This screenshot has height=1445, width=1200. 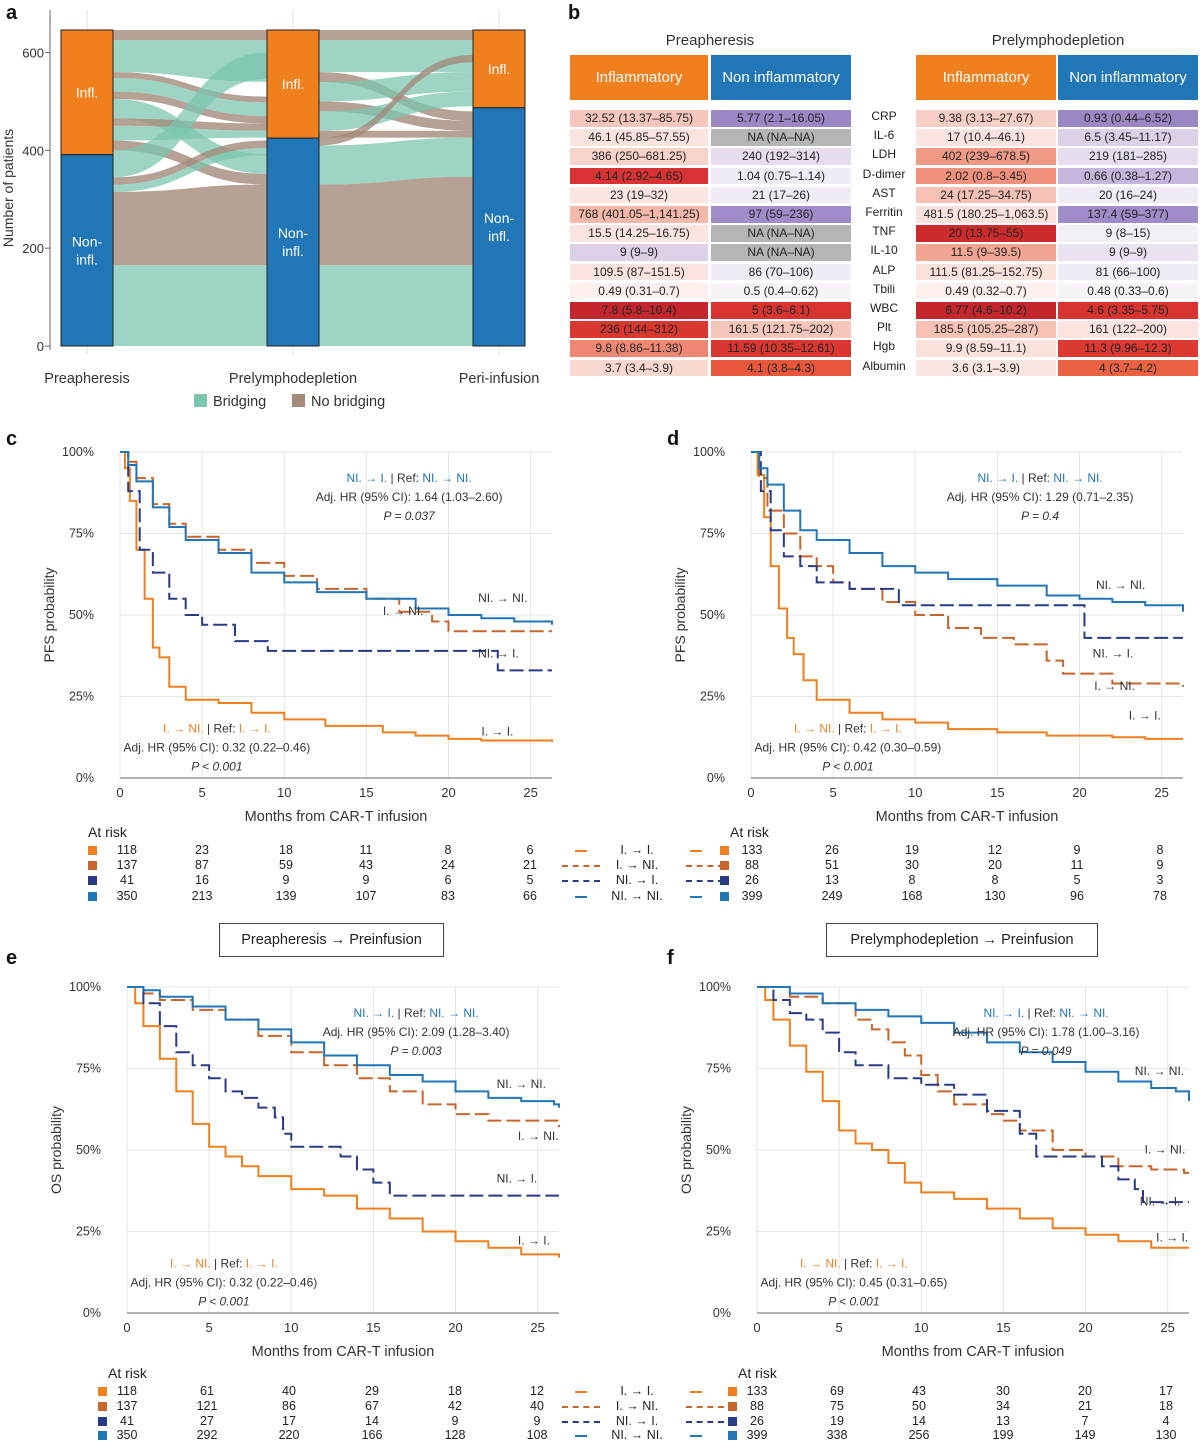 What do you see at coordinates (86, 379) in the screenshot?
I see `stage-label: Preapheresis` at bounding box center [86, 379].